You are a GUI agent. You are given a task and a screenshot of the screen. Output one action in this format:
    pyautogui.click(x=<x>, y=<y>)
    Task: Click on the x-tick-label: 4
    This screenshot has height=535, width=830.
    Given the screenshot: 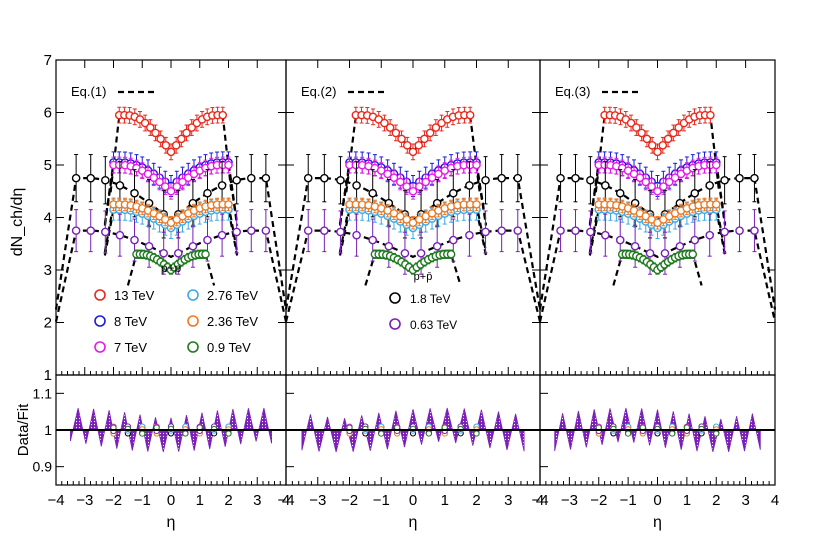 What is the action you would take?
    pyautogui.click(x=286, y=500)
    